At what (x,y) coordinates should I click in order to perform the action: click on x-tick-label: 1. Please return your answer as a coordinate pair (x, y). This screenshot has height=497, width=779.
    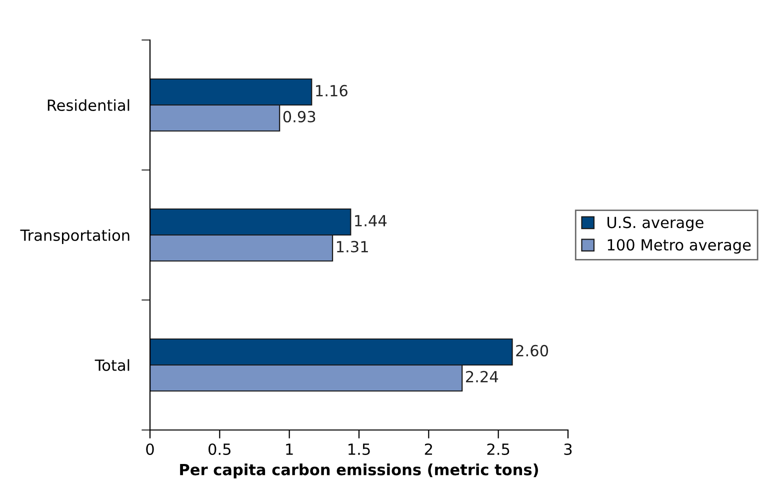
    Looking at the image, I should click on (289, 449).